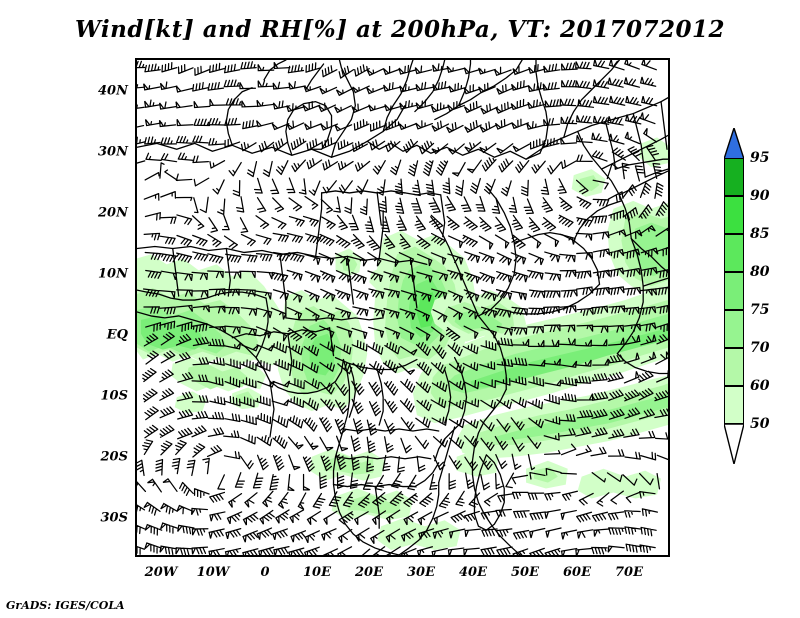  I want to click on ytick-label-30N: 30N, so click(113, 152).